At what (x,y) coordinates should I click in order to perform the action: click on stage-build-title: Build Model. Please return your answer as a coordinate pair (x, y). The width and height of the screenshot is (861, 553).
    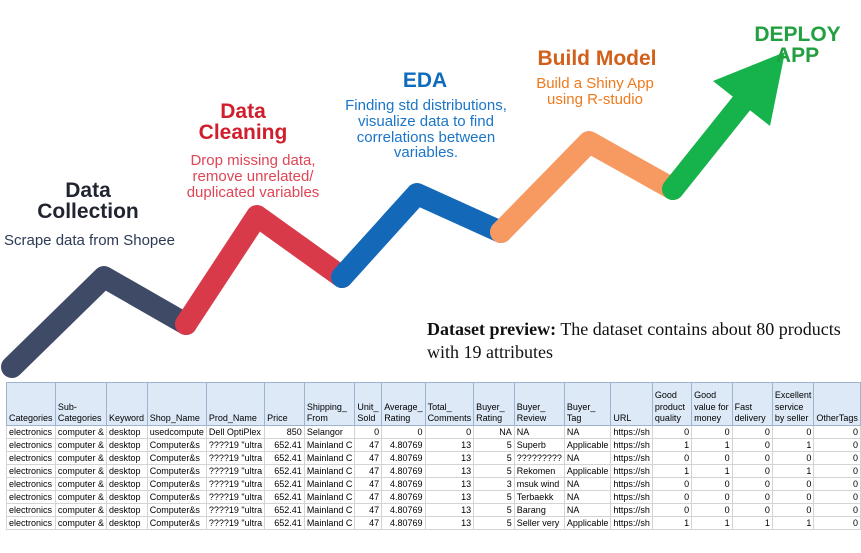
    Looking at the image, I should click on (597, 58).